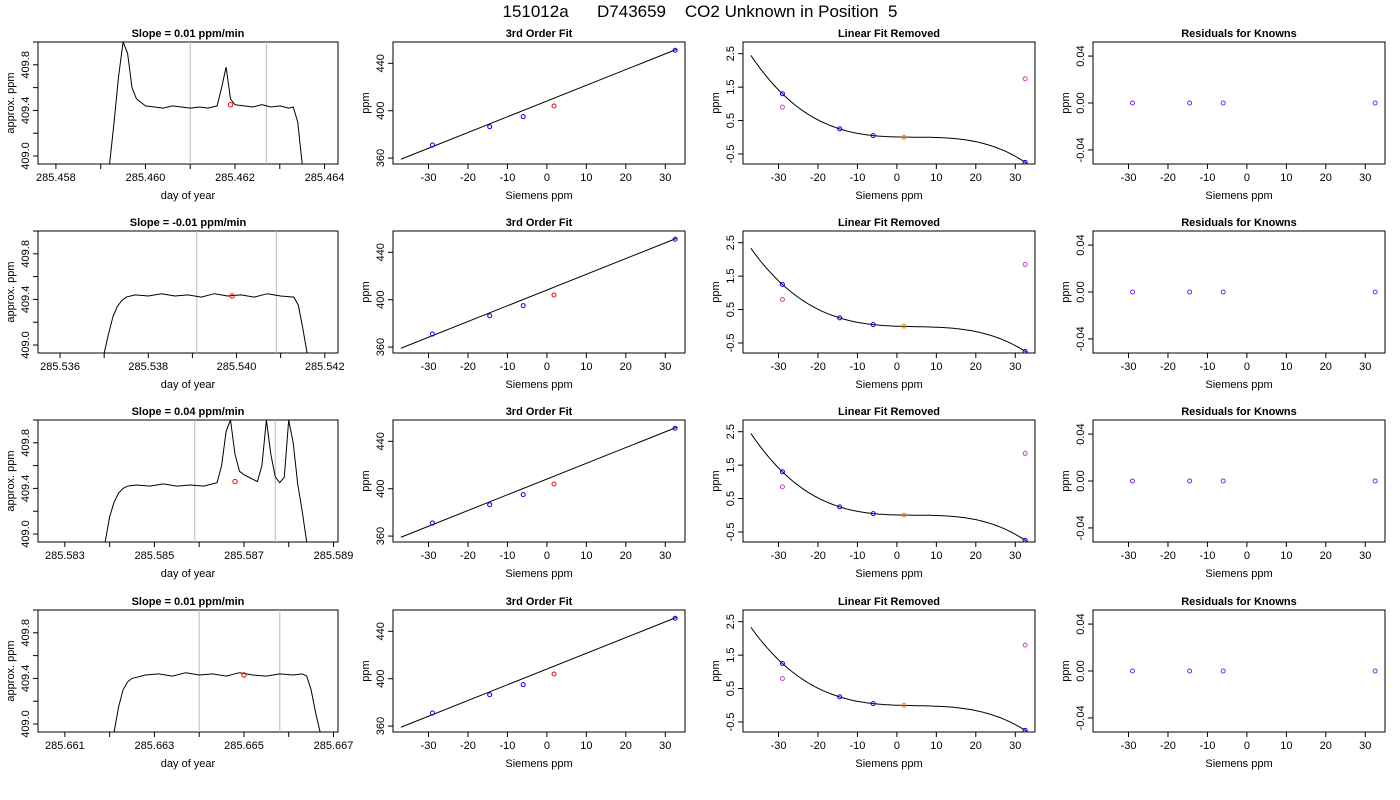 This screenshot has height=800, width=1400. Describe the element at coordinates (334, 746) in the screenshot. I see `x-tick-label: 285.667` at that location.